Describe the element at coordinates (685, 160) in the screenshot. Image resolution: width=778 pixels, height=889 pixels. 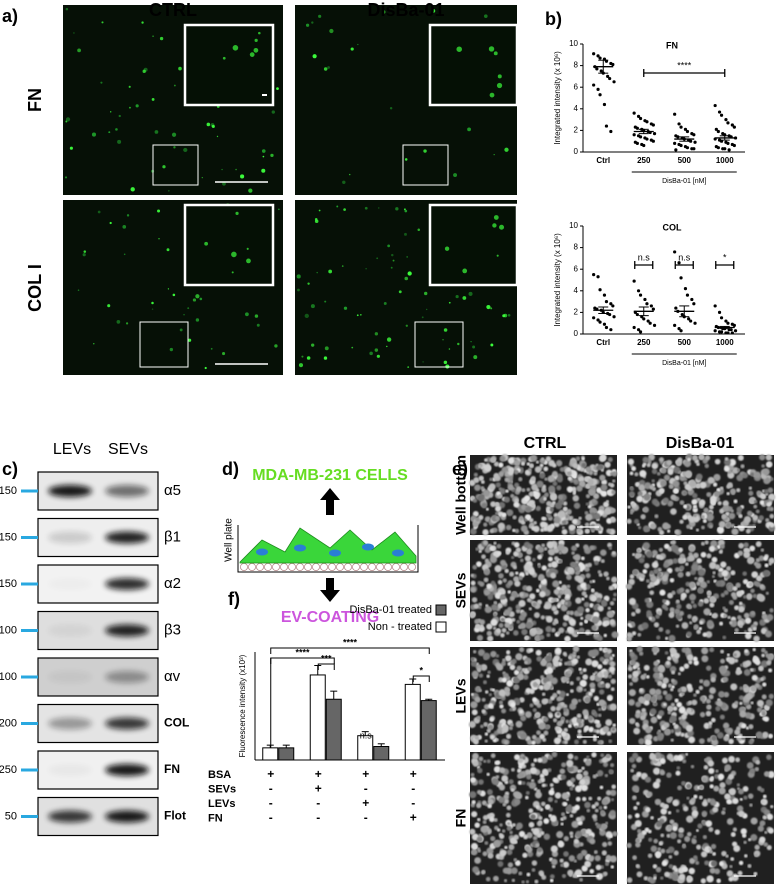
I see `x-tick-label: 500` at that location.